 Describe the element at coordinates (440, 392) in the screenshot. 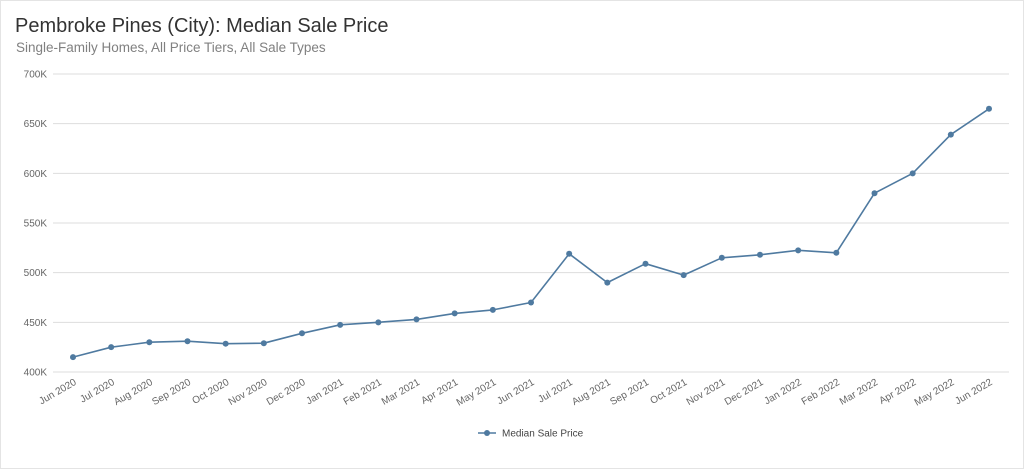

I see `x-tick-label: Apr 2021` at that location.